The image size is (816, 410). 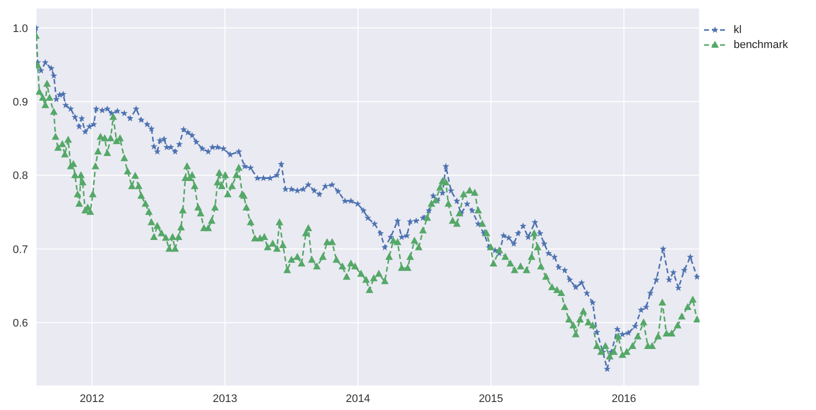 I want to click on y-tick-label: 1.0, so click(x=20, y=28).